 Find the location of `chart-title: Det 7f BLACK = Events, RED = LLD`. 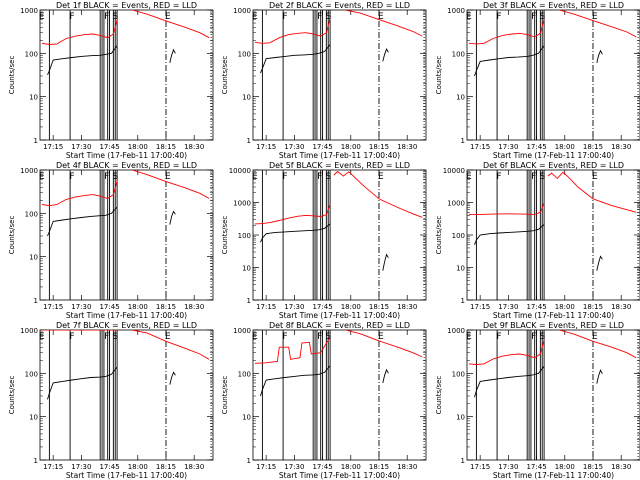

chart-title: Det 7f BLACK = Events, RED = LLD is located at coordinates (126, 325).